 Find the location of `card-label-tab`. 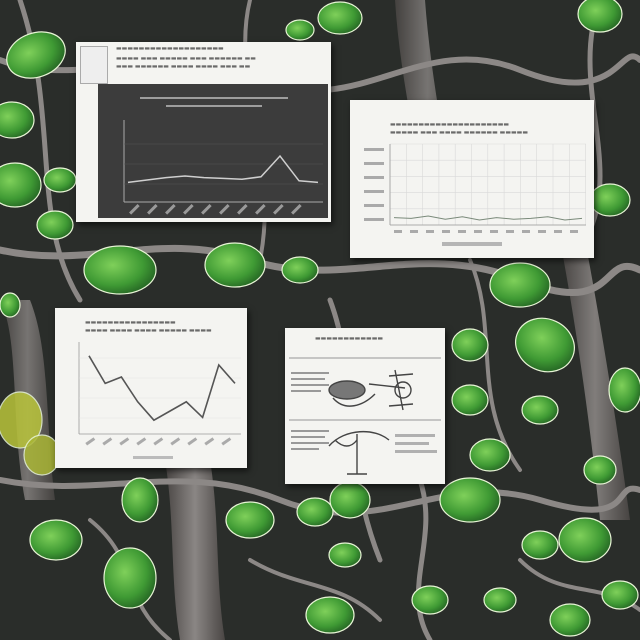

card-label-tab is located at coordinates (94, 65).